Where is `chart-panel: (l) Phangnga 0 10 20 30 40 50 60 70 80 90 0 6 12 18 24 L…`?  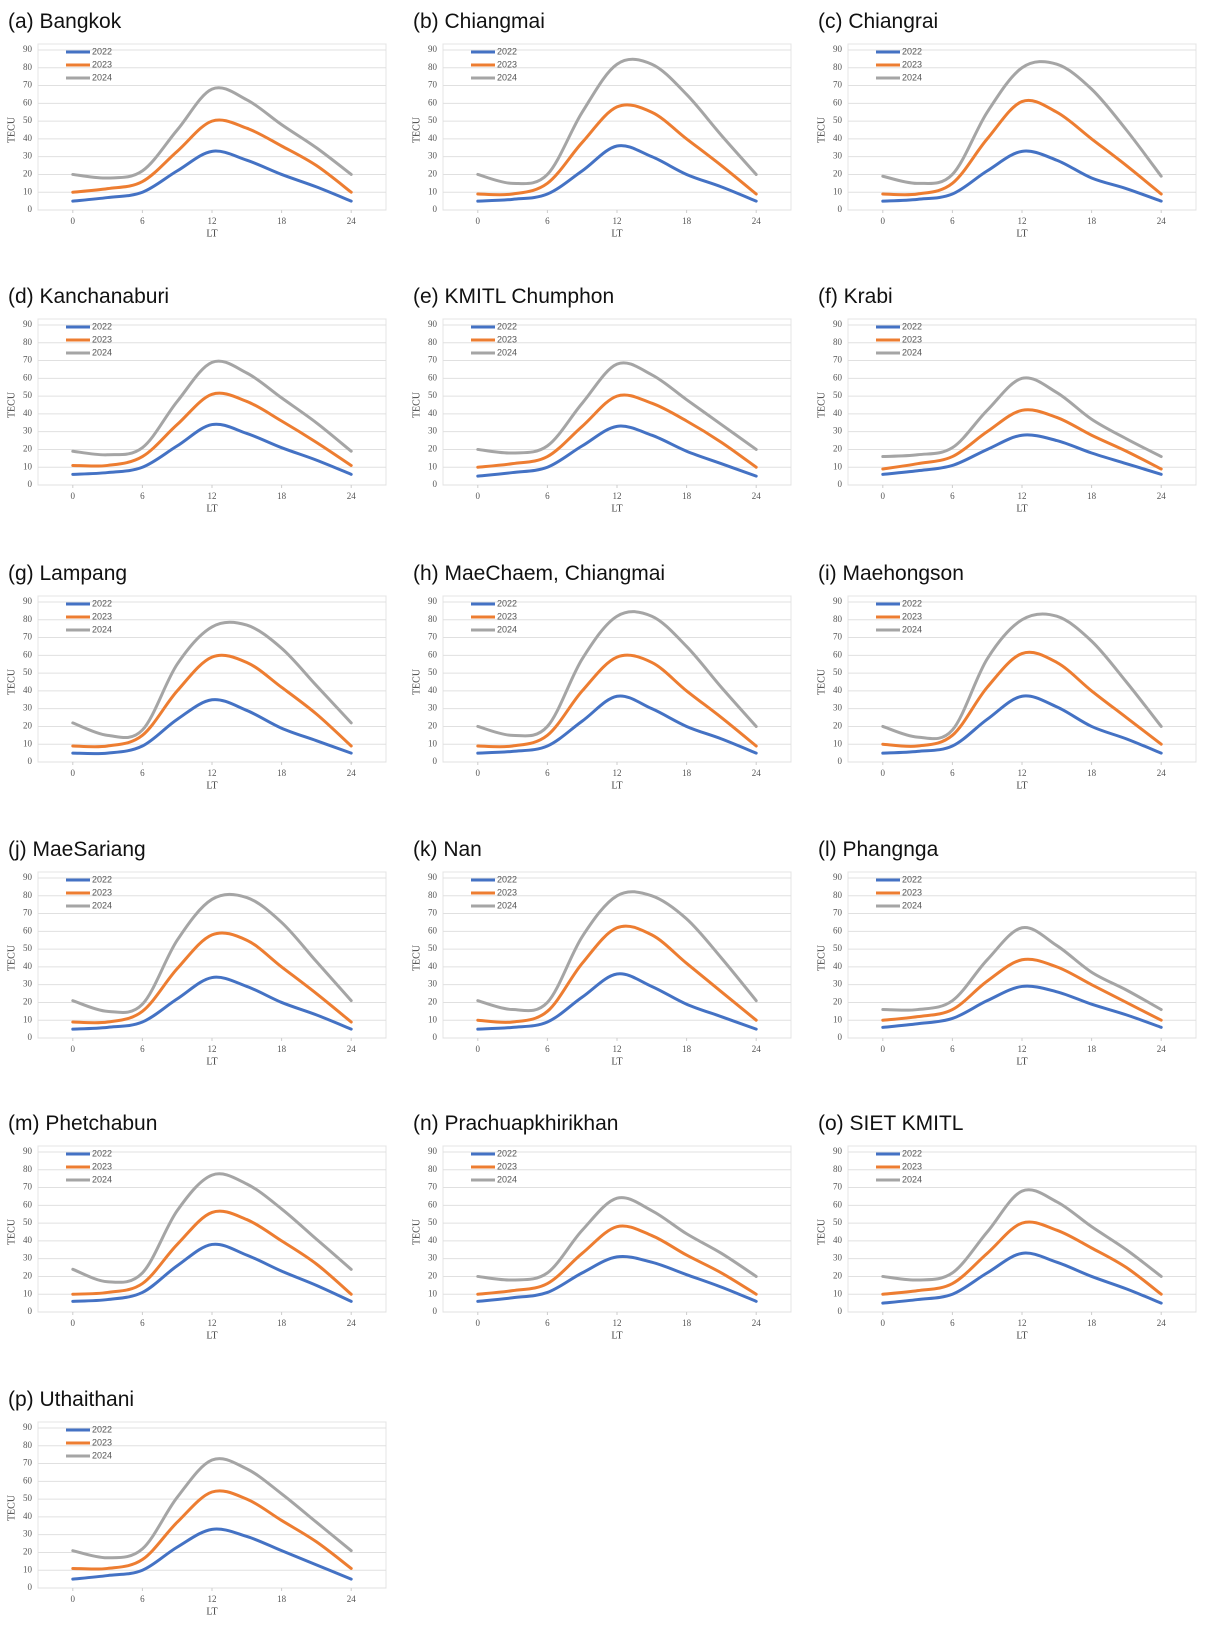
chart-panel: (l) Phangnga 0 10 20 30 40 50 60 70 80 90 0 6 12 18 24 L… is located at coordinates (1006, 952).